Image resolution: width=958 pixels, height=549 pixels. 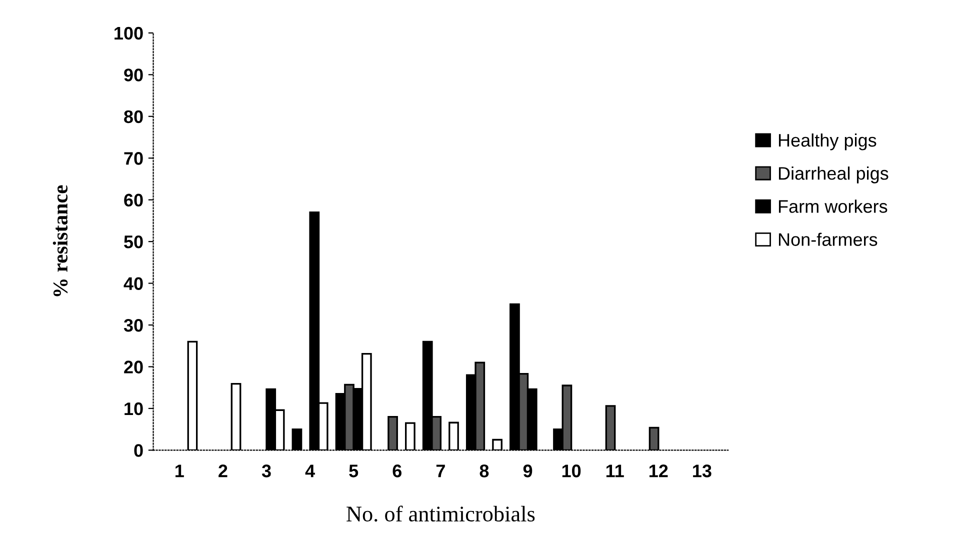 I want to click on legend-label: Diarrheal pigs, so click(x=833, y=175).